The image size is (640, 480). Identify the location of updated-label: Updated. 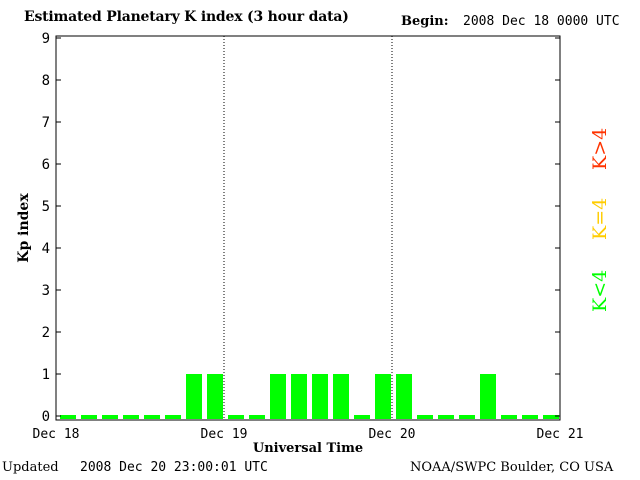
(30, 467).